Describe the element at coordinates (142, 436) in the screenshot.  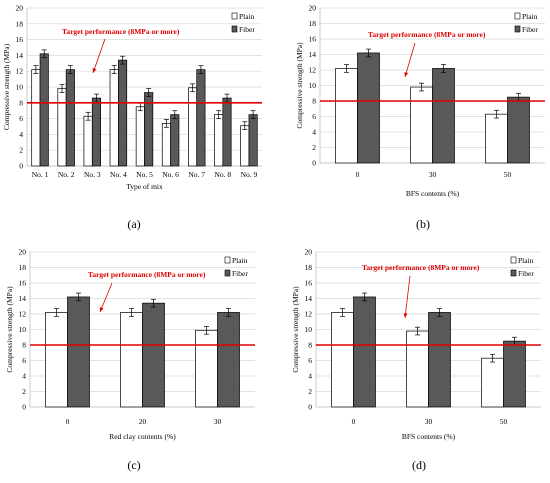
I see `x-axis-label: Red clay contents (%)` at that location.